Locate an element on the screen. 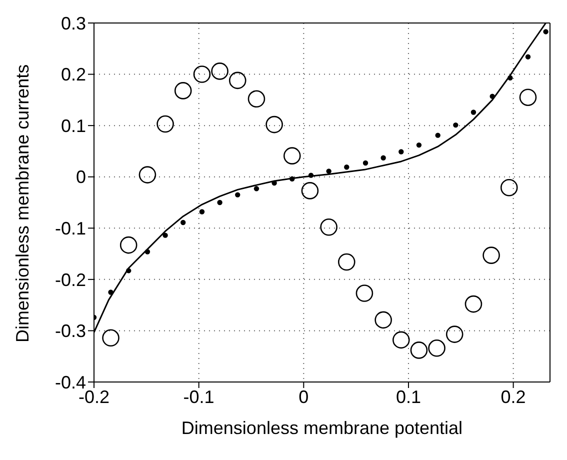 The image size is (567, 460). y-tick-label: 0.3 is located at coordinates (73, 23).